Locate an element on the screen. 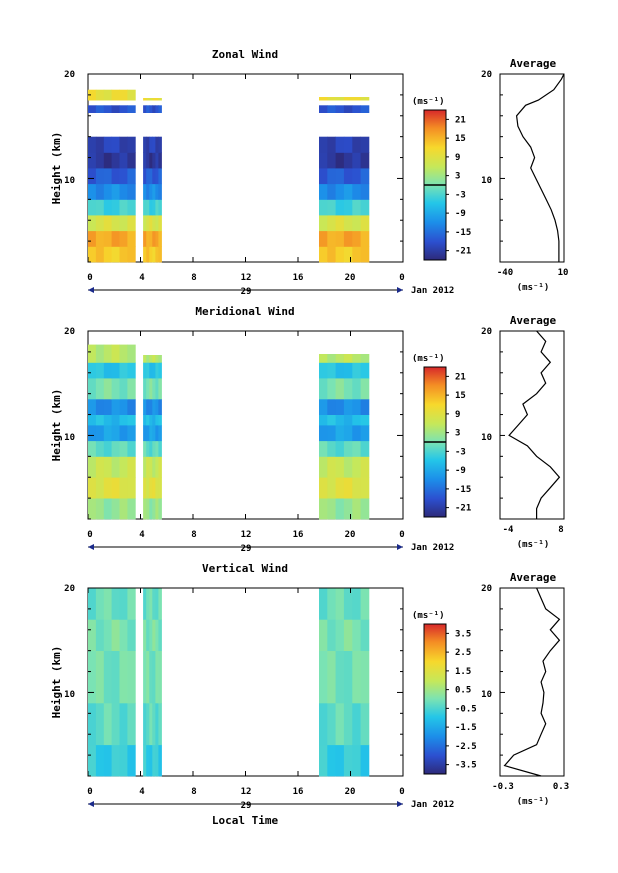 This screenshot has width=618, height=873. y-tick-label: 10 is located at coordinates (69, 181).